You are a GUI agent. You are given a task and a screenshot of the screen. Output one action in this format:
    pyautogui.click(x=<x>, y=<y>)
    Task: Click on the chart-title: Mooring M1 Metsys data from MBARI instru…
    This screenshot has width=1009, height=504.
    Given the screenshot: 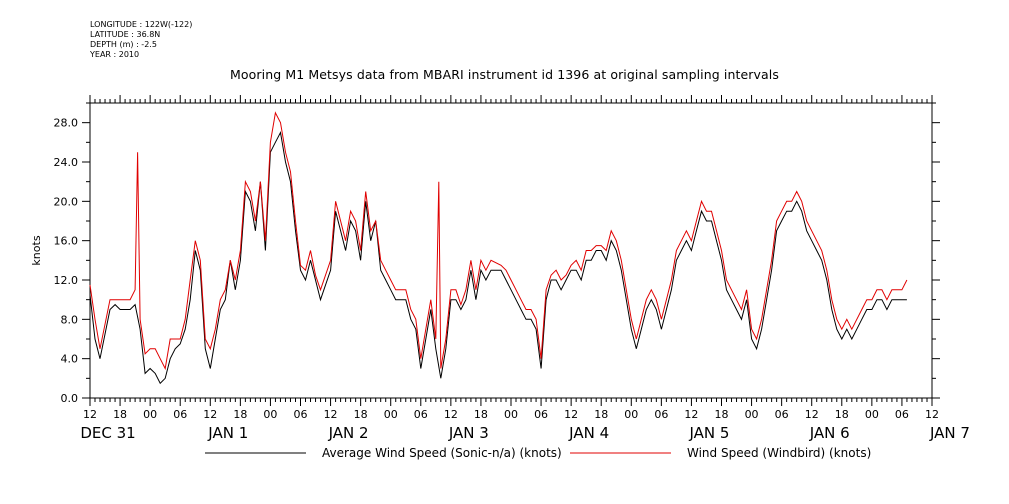 What is the action you would take?
    pyautogui.click(x=504, y=74)
    